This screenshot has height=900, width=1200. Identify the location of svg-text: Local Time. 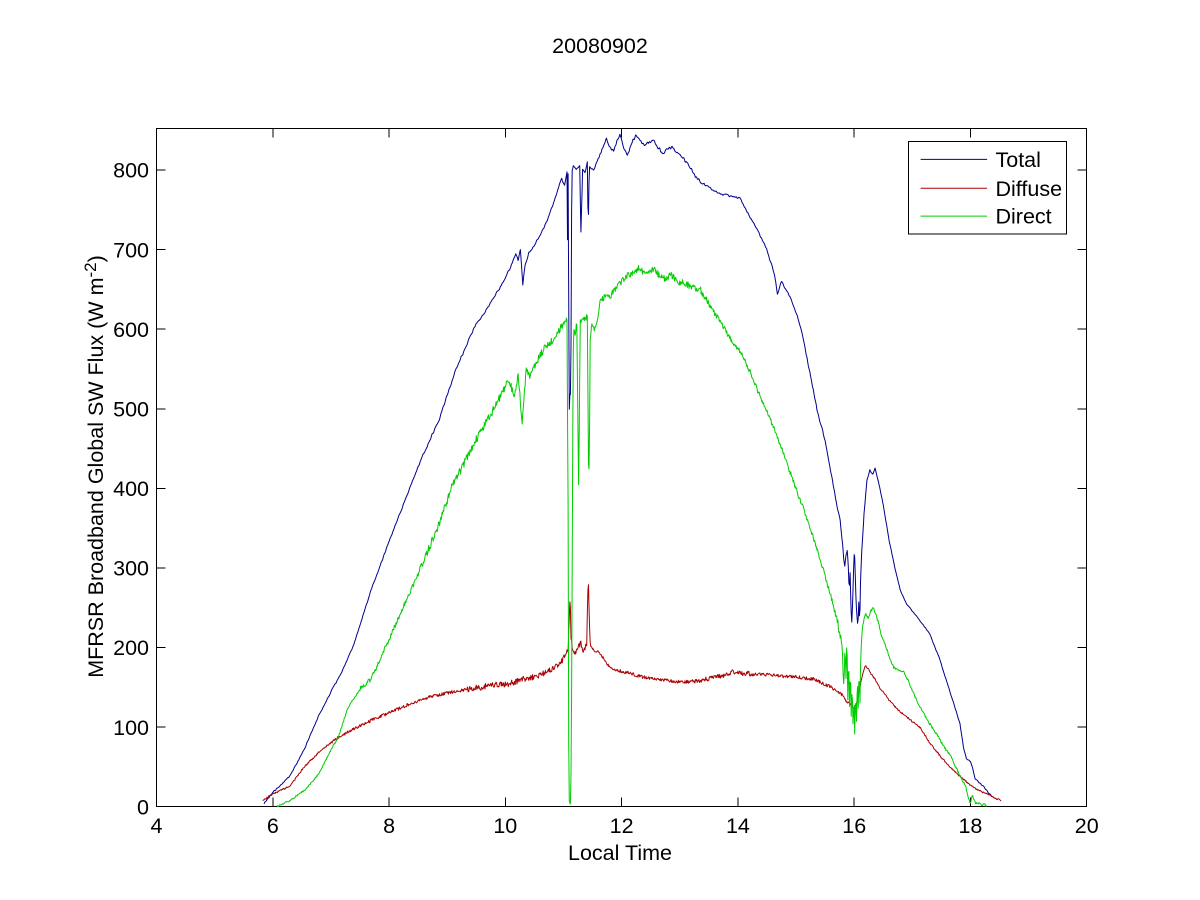
(620, 853).